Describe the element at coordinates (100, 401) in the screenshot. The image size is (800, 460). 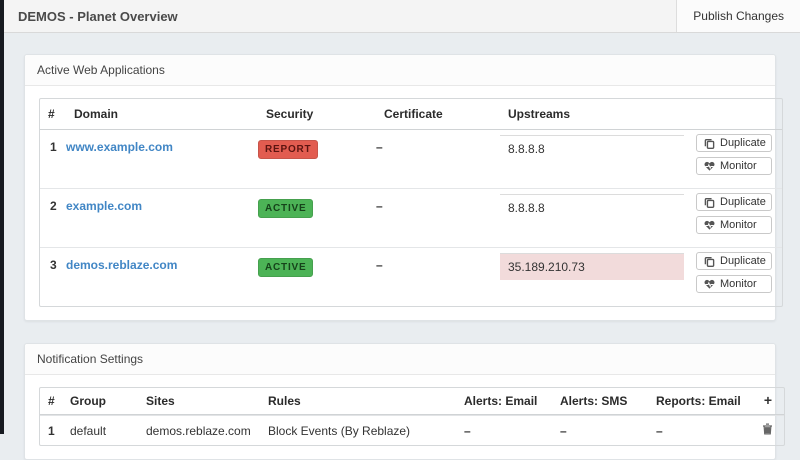
I see `column-header-group: Group` at that location.